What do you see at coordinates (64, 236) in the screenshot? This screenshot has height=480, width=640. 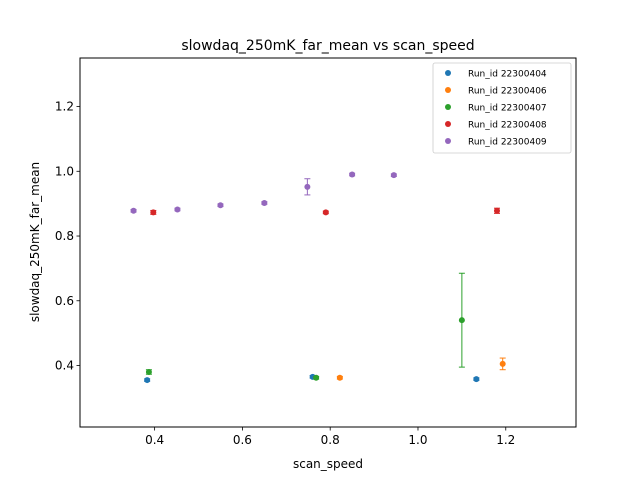 I see `y-tick-label: 0.8` at bounding box center [64, 236].